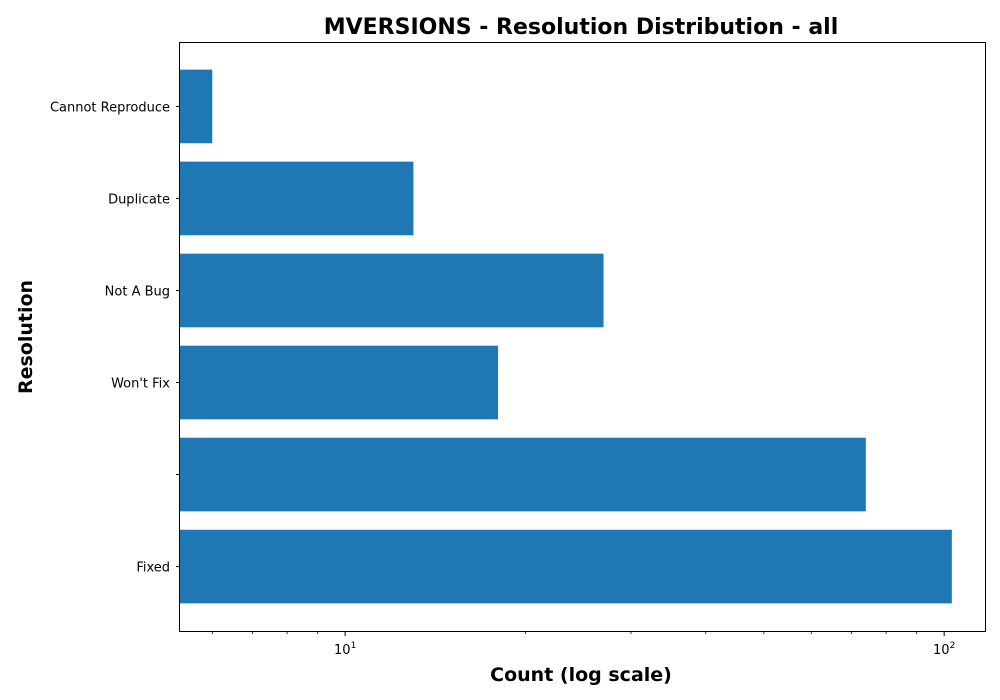  What do you see at coordinates (139, 199) in the screenshot?
I see `y-tick-label: Duplicate` at bounding box center [139, 199].